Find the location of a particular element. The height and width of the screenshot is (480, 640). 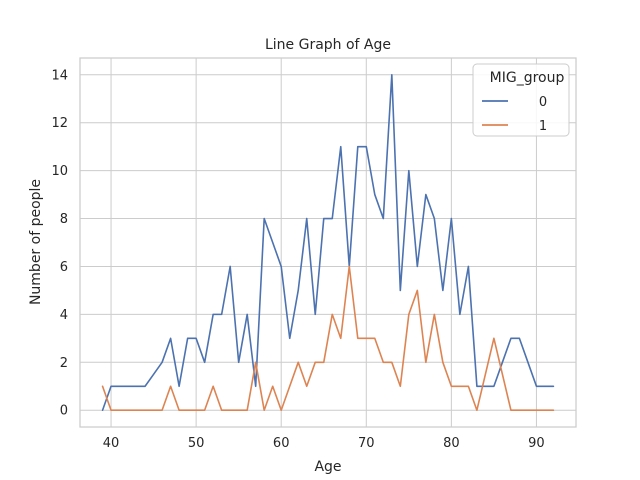

x-tick-label: 70 is located at coordinates (366, 443).